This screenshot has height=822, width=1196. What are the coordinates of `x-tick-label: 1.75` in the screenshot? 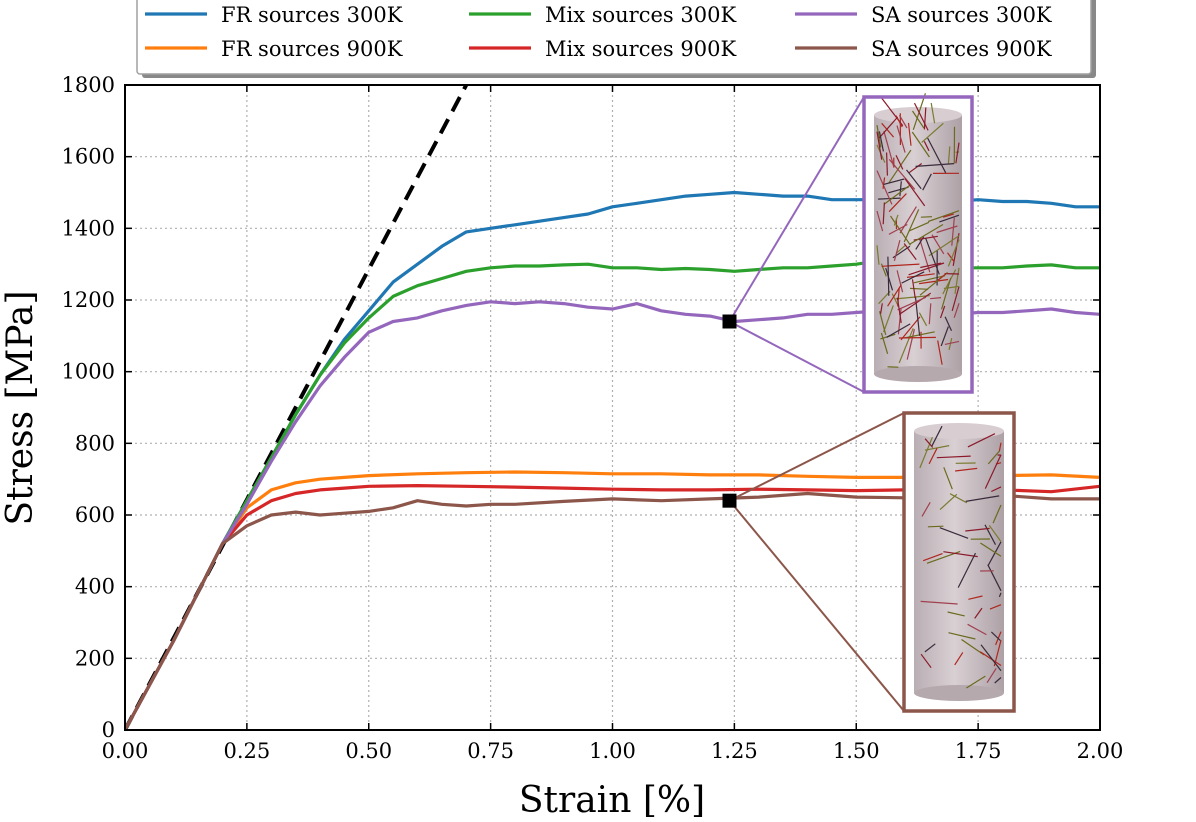 It's located at (978, 751).